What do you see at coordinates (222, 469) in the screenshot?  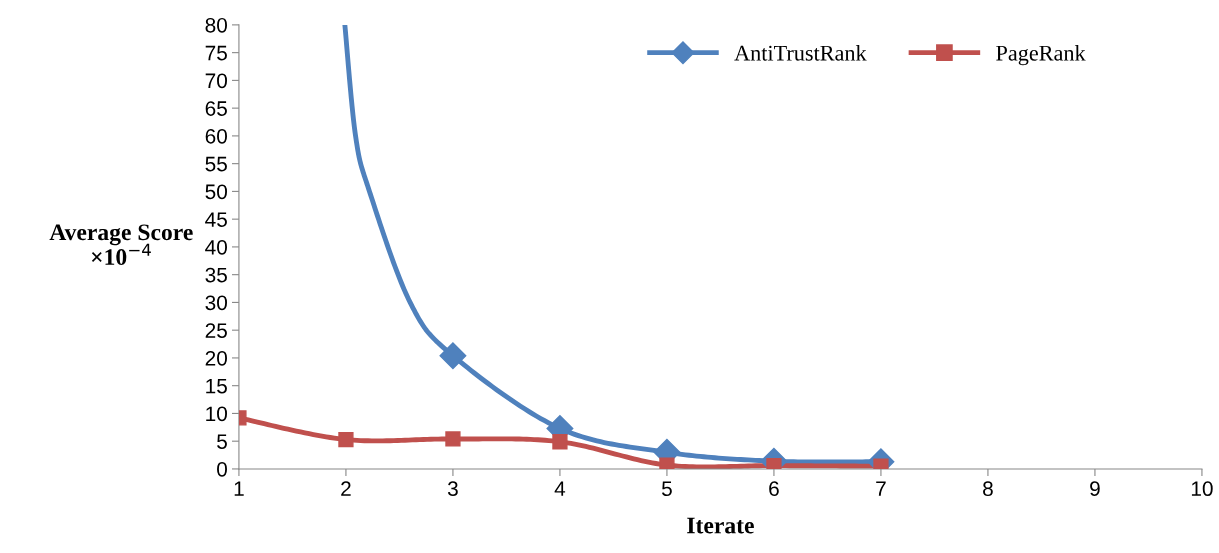 I see `y-tick-label: 0` at bounding box center [222, 469].